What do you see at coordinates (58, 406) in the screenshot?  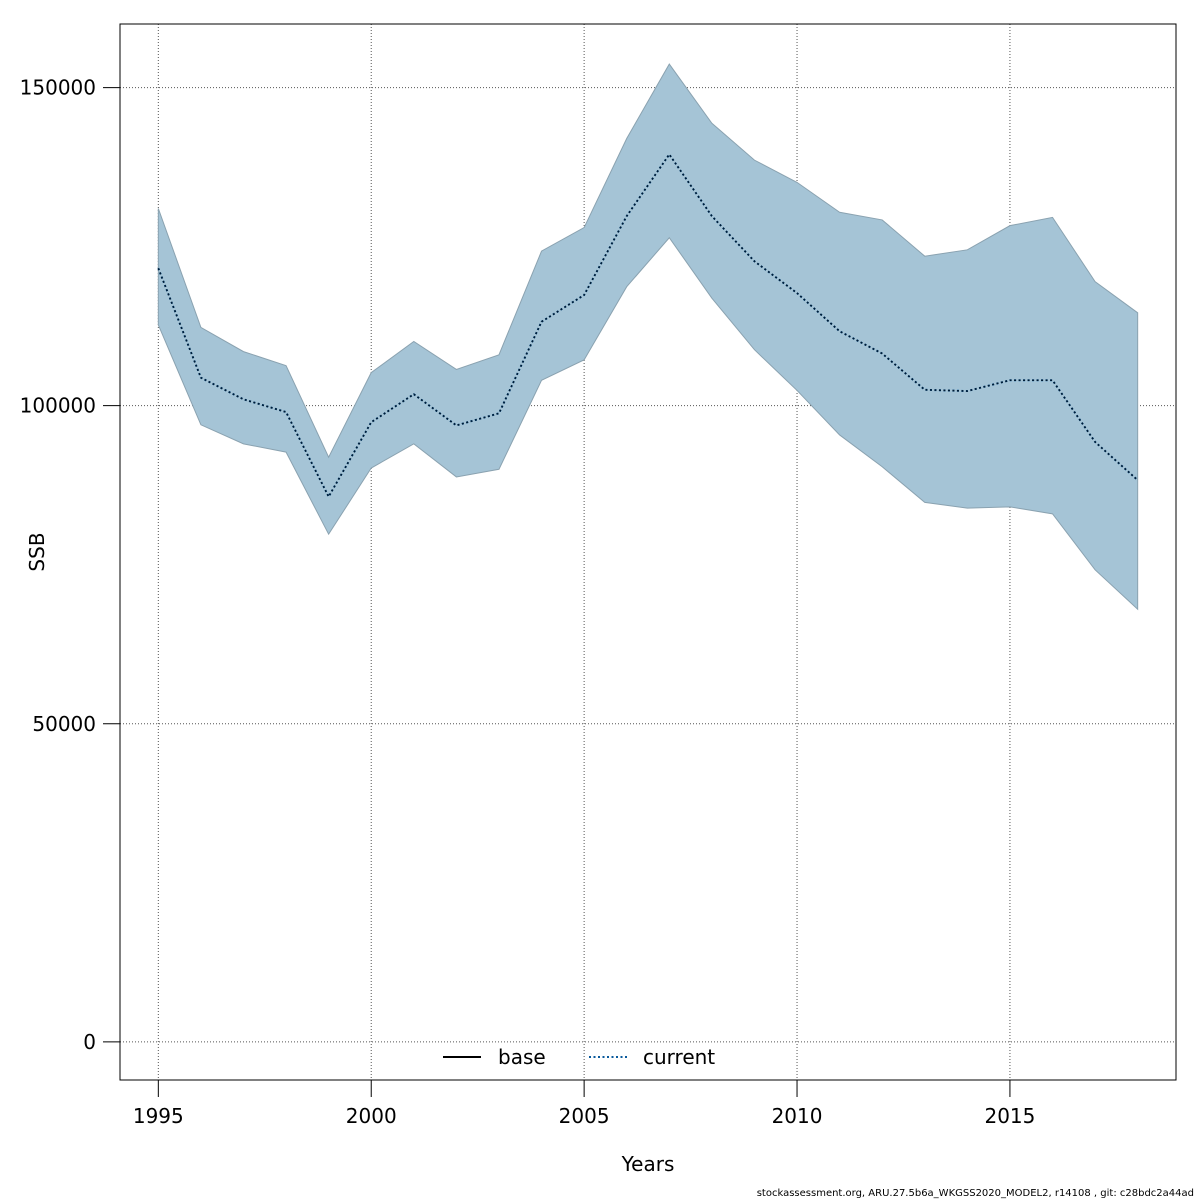 I see `y-tick-label: 100000` at bounding box center [58, 406].